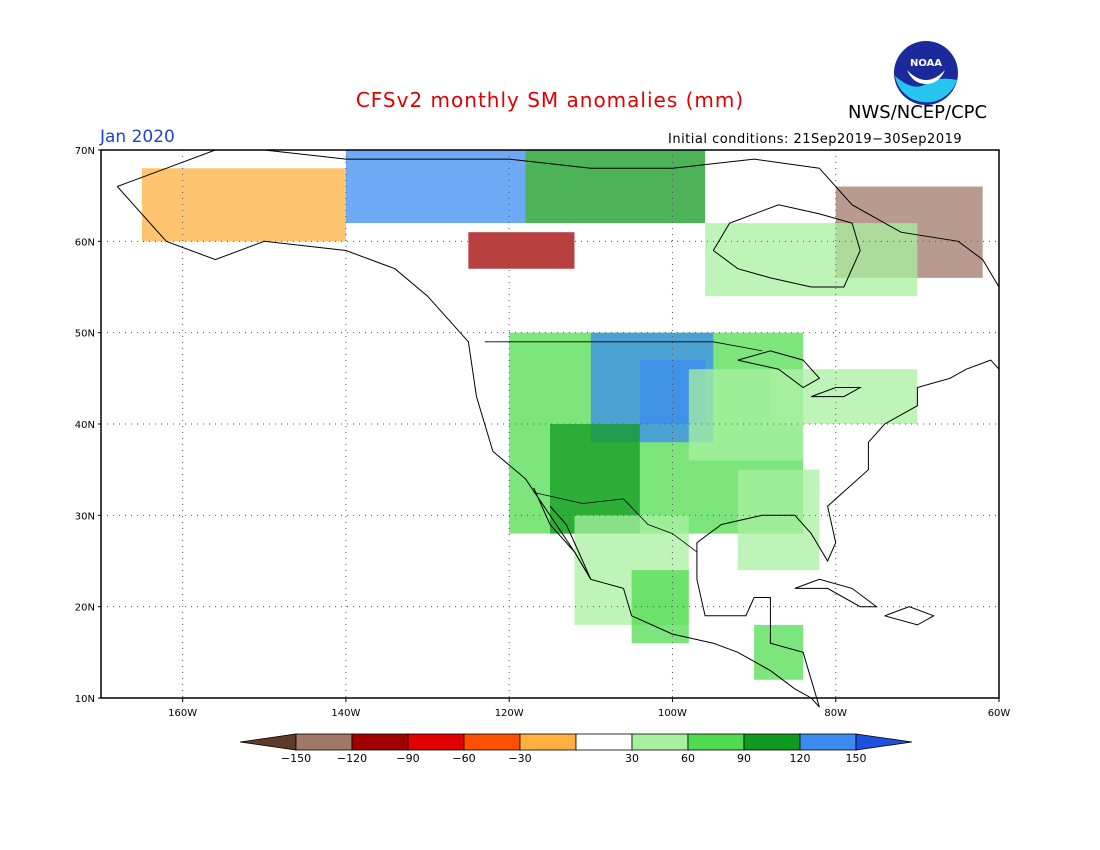 The image size is (1100, 850). What do you see at coordinates (407, 758) in the screenshot?
I see `colorbar-label: −90` at bounding box center [407, 758].